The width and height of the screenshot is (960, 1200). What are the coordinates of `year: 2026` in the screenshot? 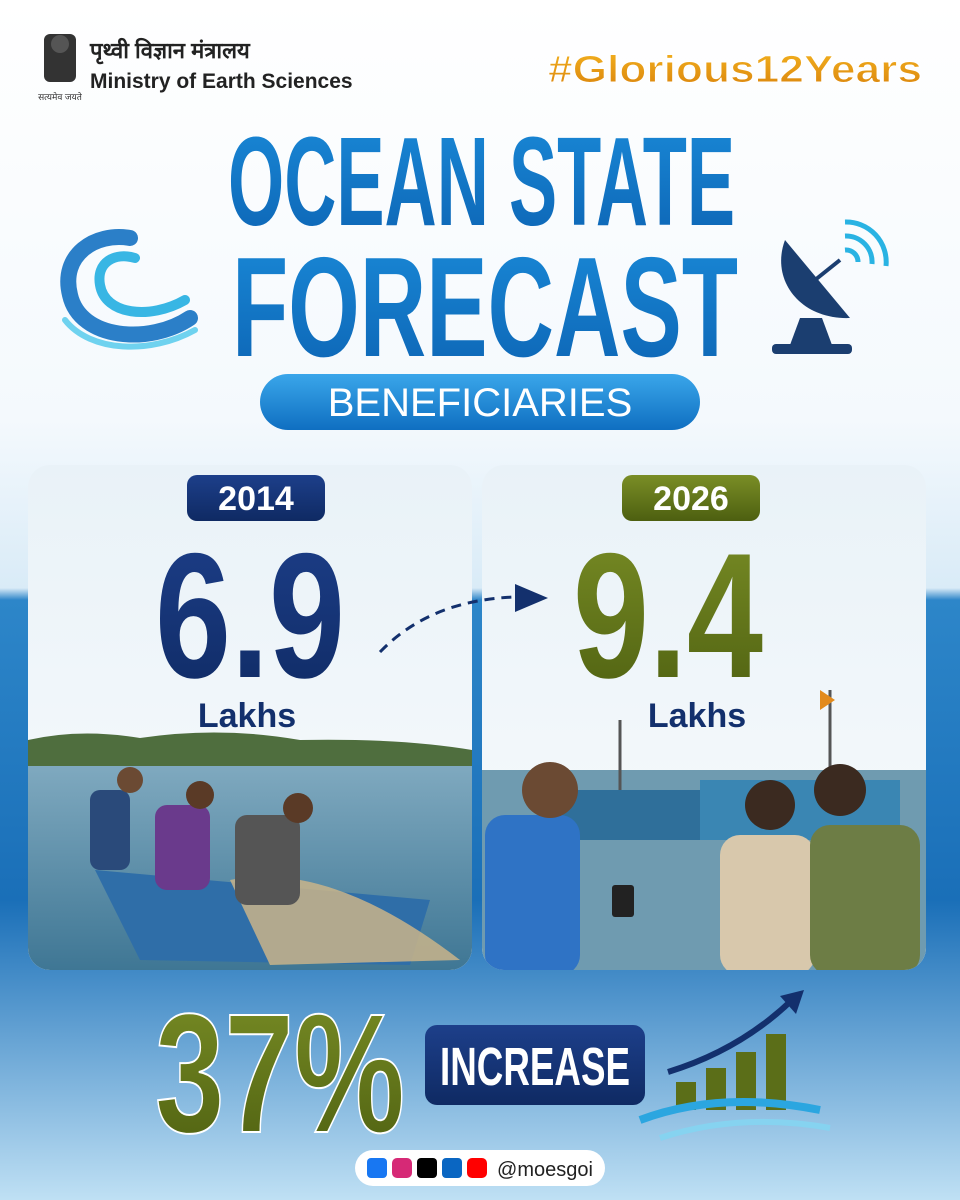 It's located at (691, 499).